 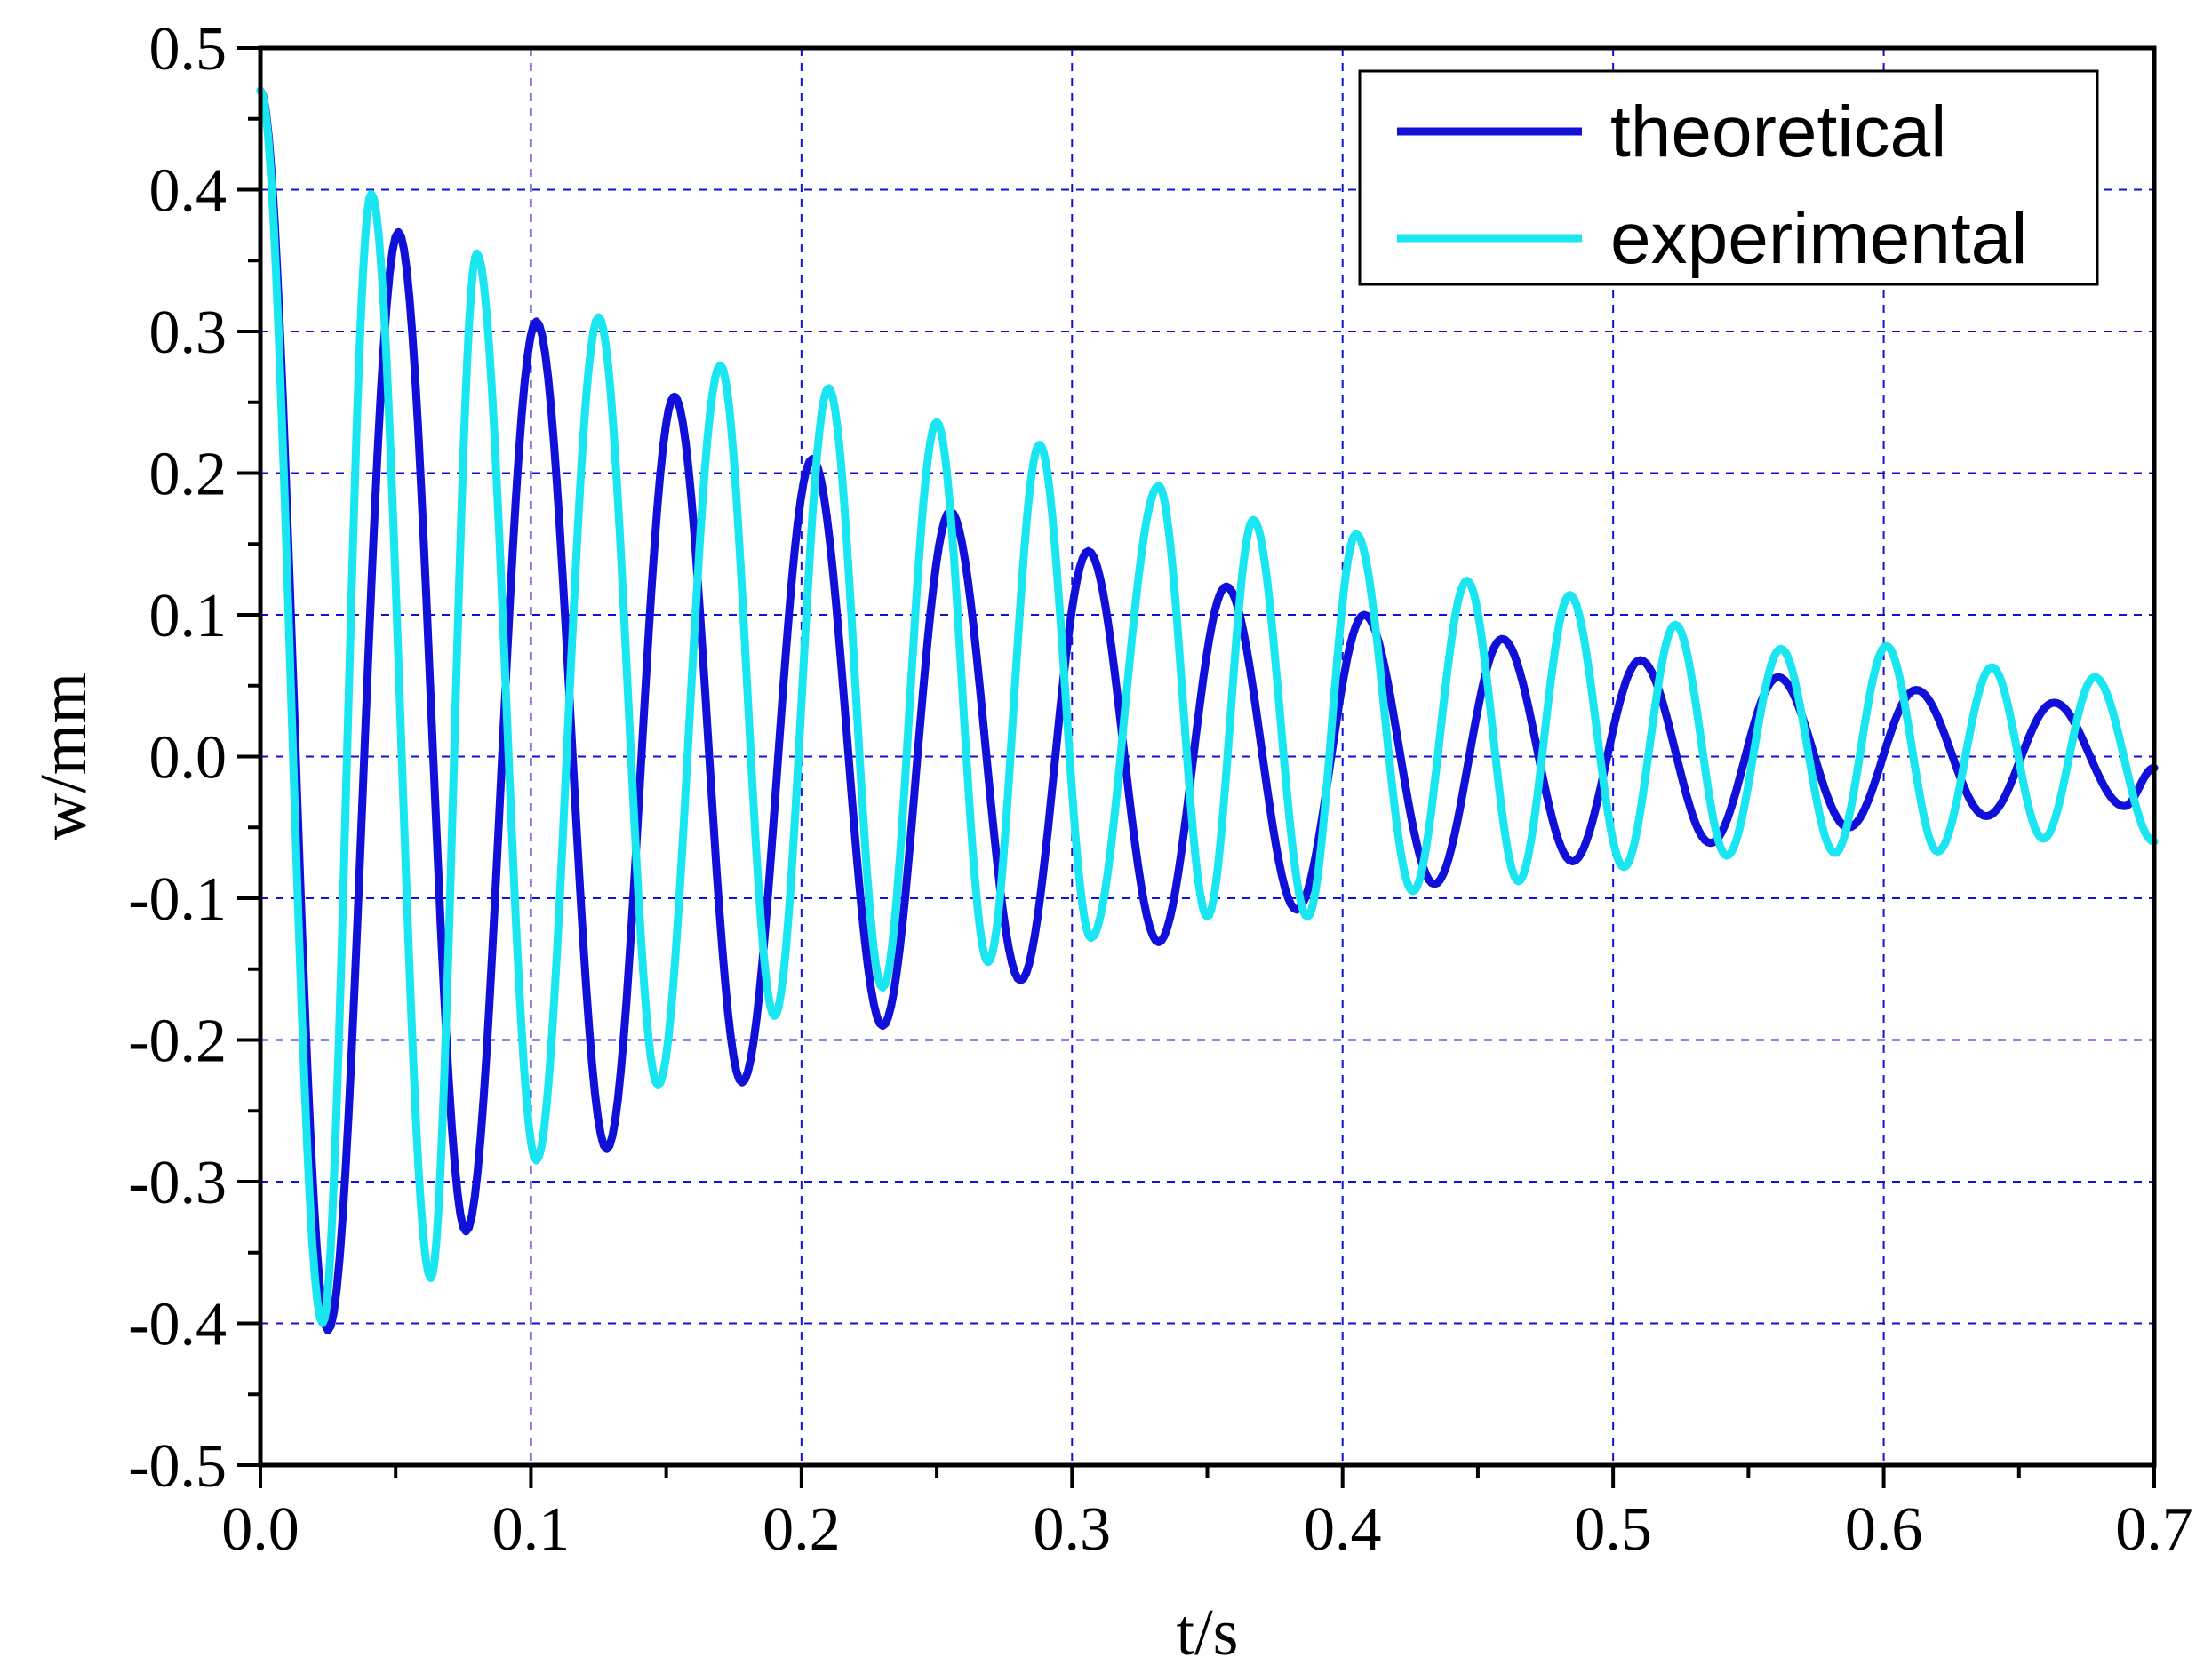 What do you see at coordinates (188, 191) in the screenshot?
I see `y-tick-label: 0.4` at bounding box center [188, 191].